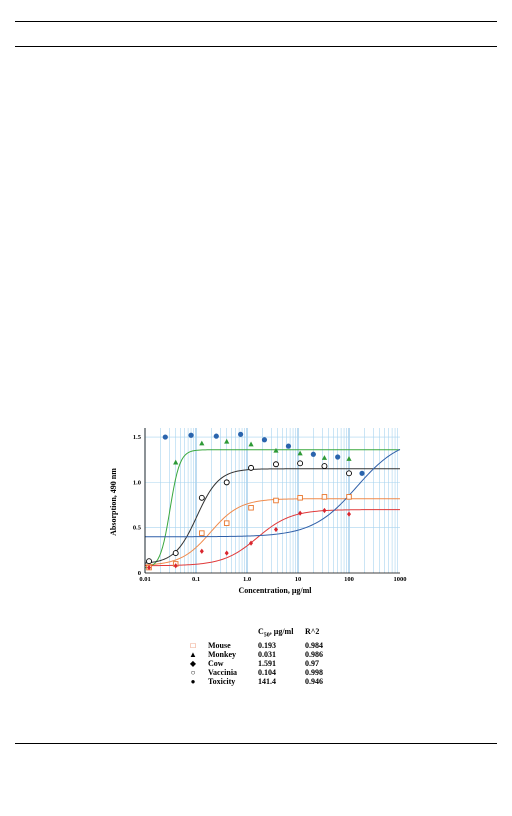  I want to click on open-square-icon: □, so click(193, 645).